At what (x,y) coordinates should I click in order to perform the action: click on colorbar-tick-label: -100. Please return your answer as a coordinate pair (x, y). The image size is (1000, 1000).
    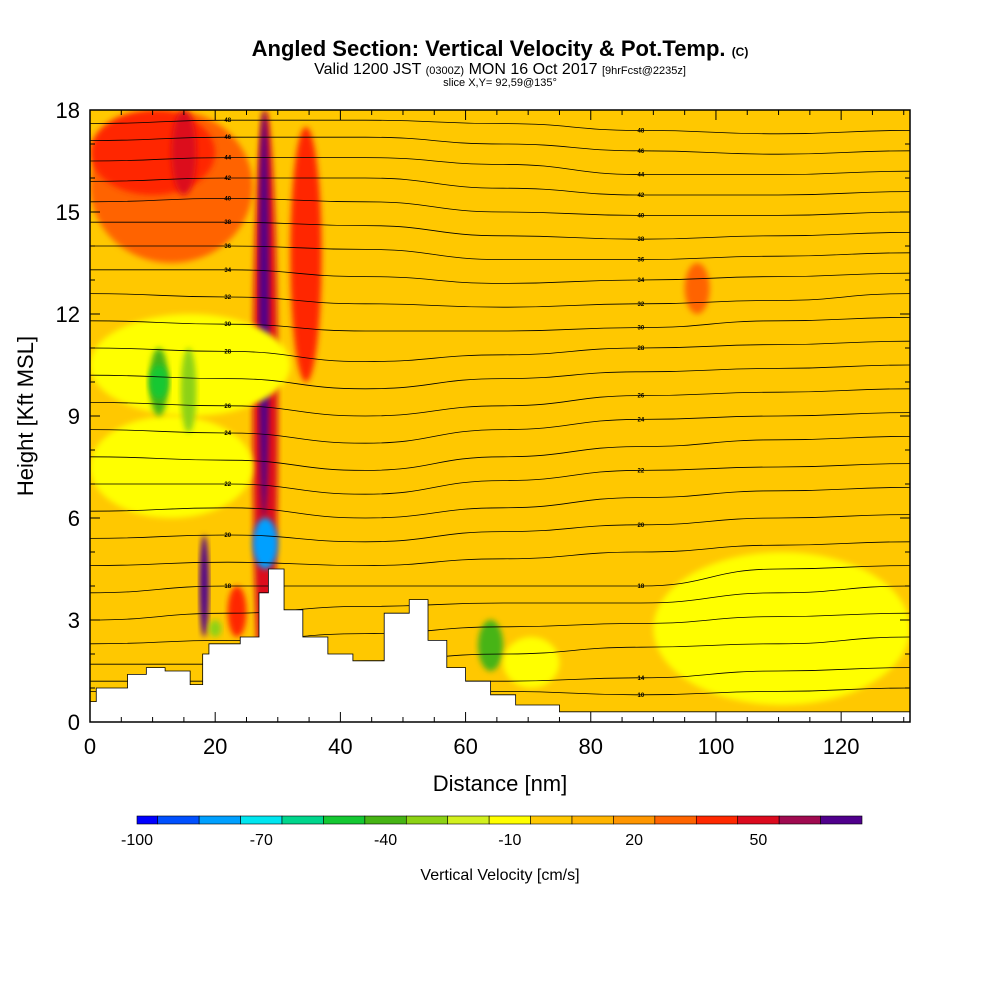
    Looking at the image, I should click on (137, 840).